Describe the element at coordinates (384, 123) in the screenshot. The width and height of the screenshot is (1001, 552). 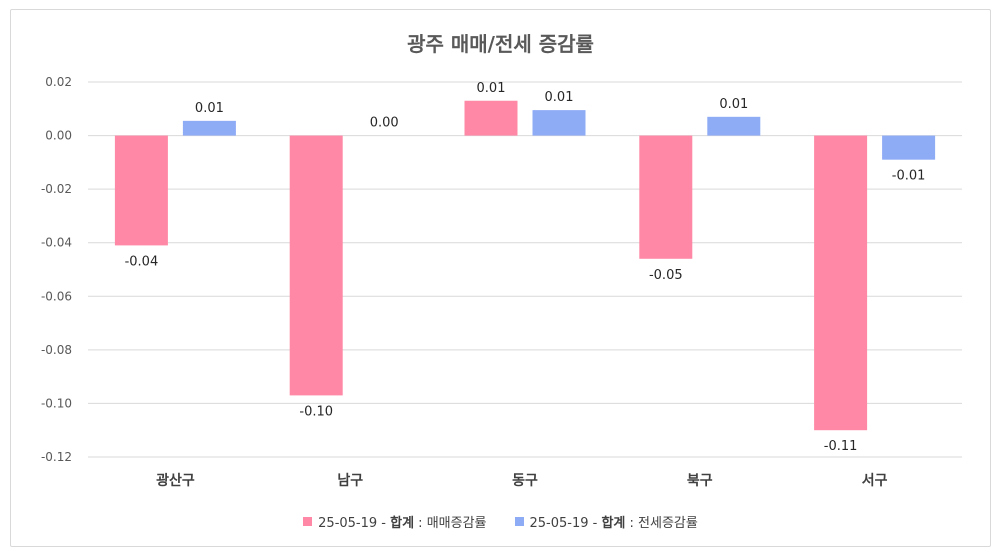
I see `data-label: 0.00` at that location.